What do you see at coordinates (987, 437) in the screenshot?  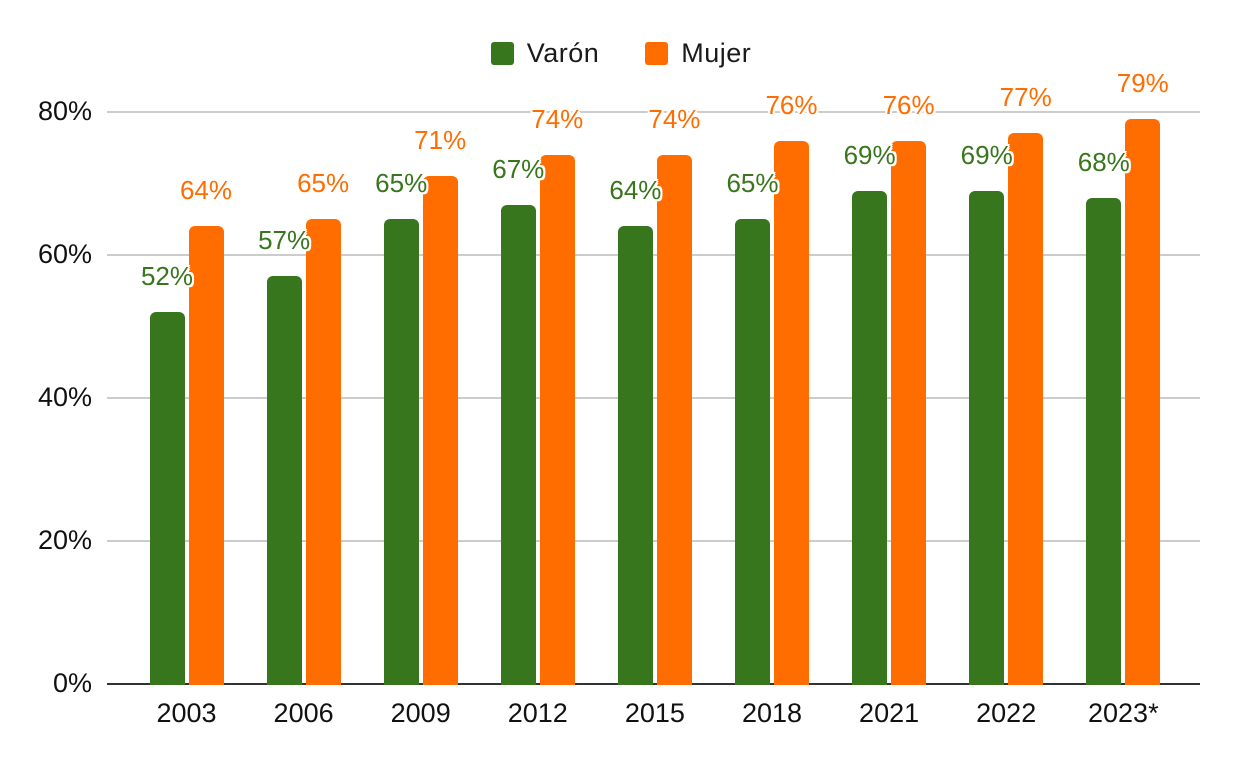 I see `bar-varón-2022` at bounding box center [987, 437].